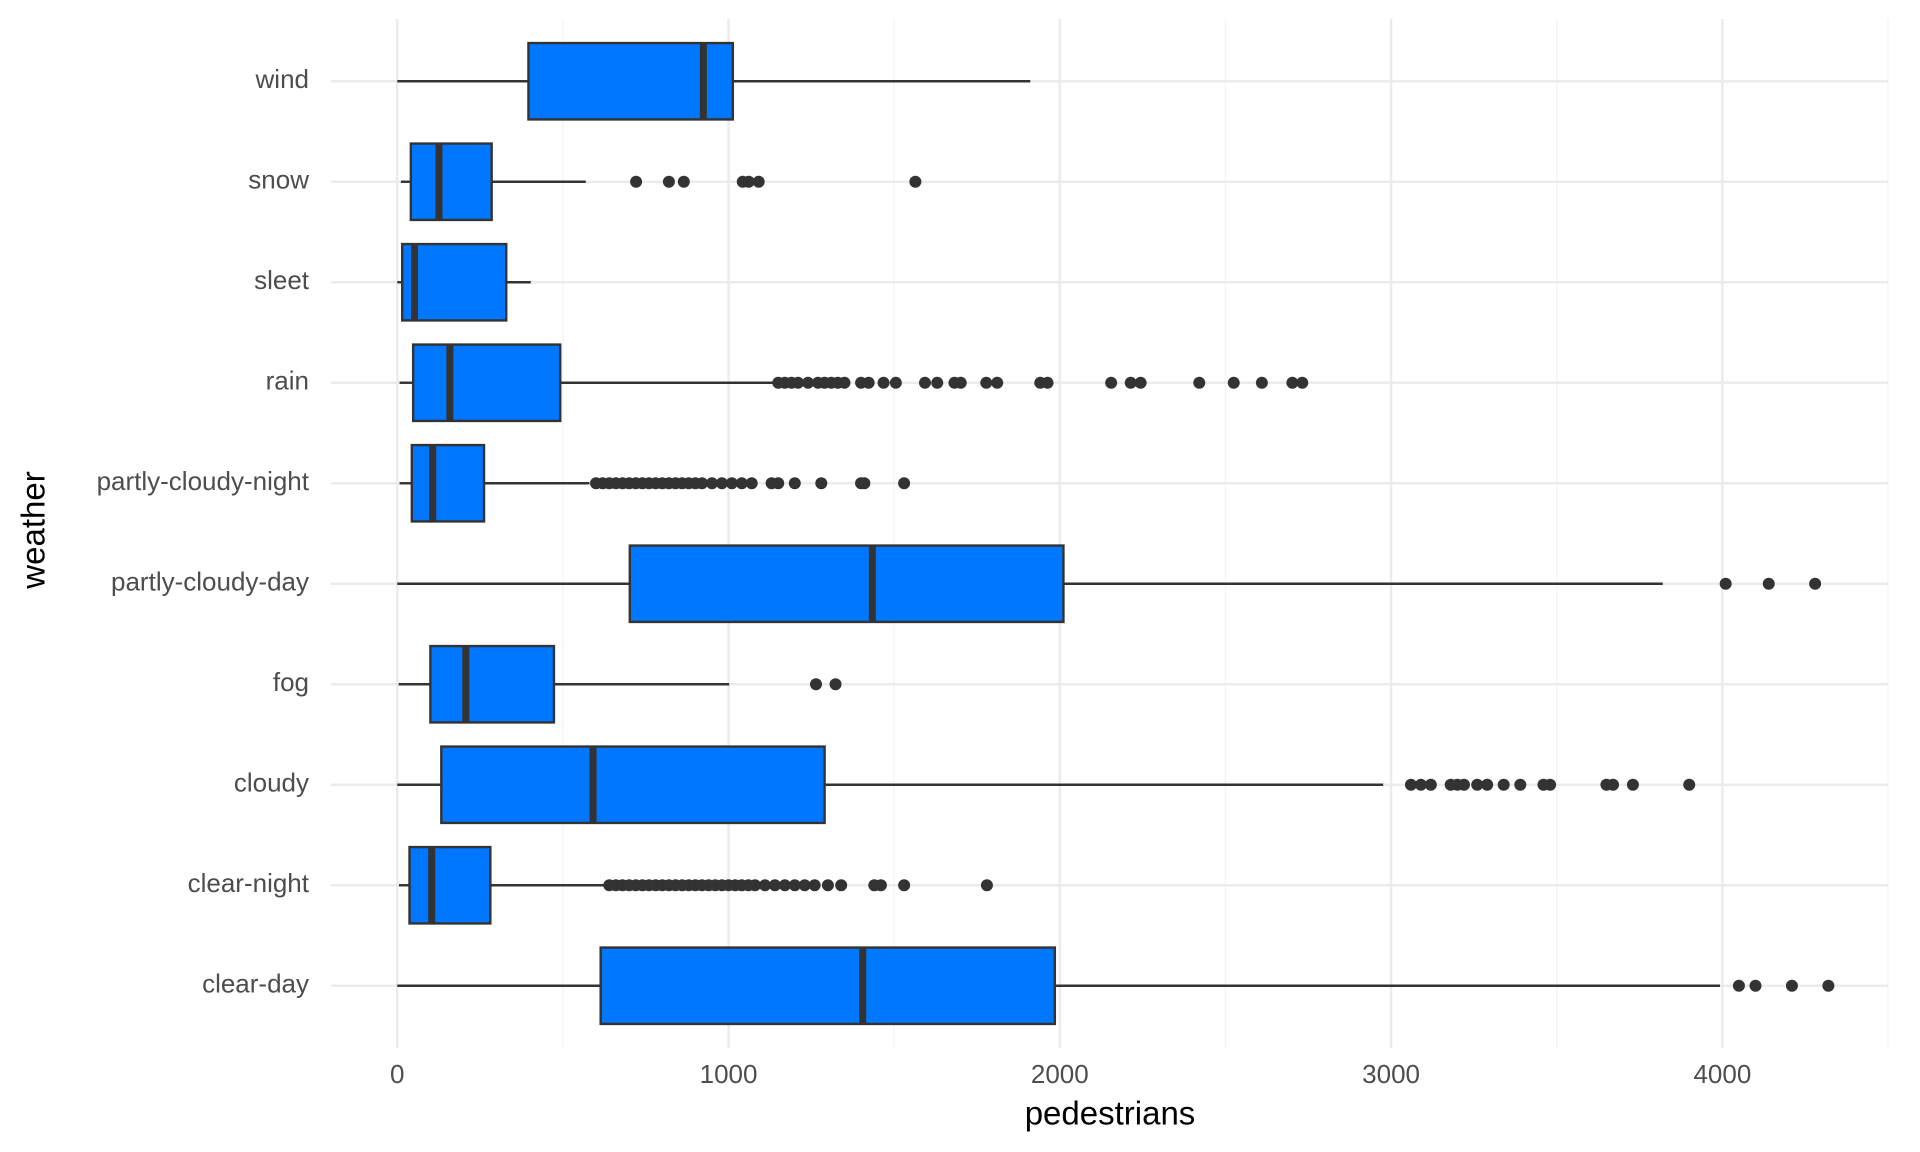 The width and height of the screenshot is (1920, 1152). I want to click on y-tick-label: sleet, so click(282, 280).